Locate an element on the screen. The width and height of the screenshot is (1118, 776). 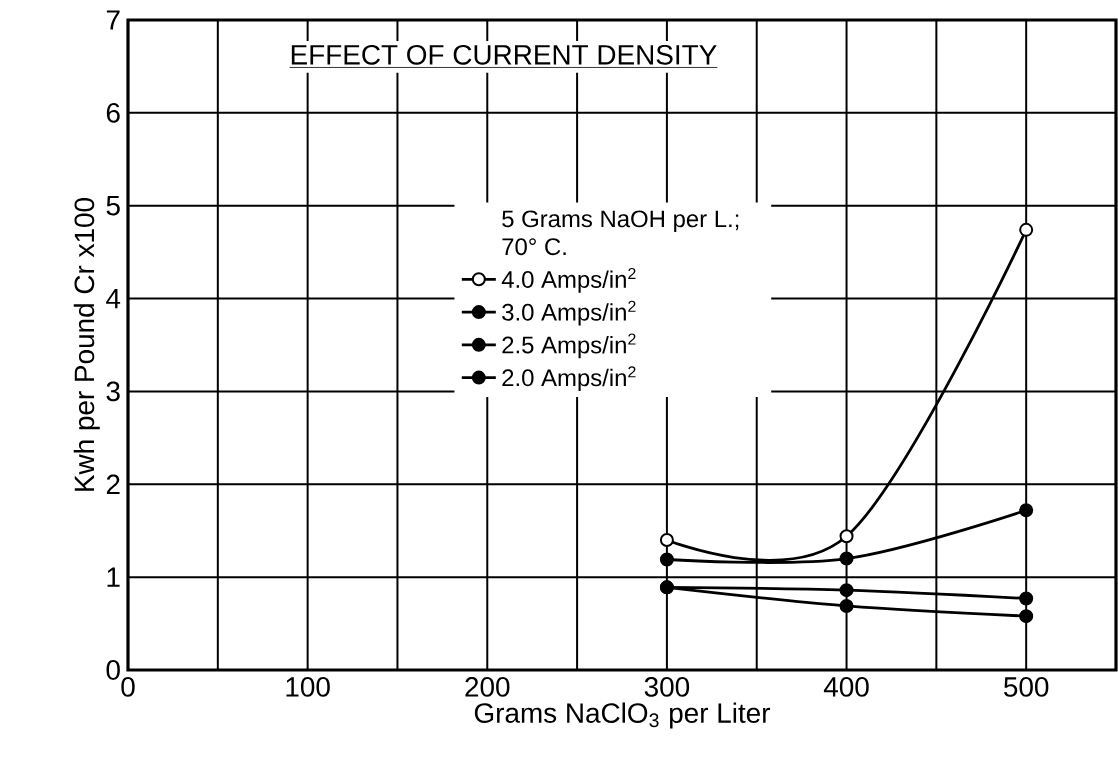
y-tick-label: 1 is located at coordinates (113, 577).